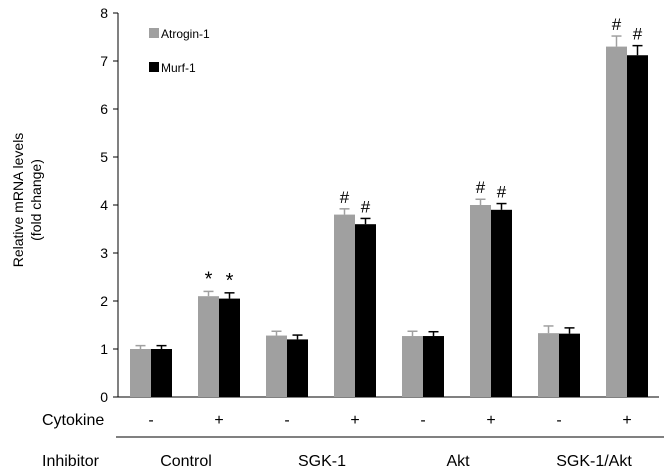 This screenshot has height=476, width=667. I want to click on inhibitor-row-label: Inhibitor, so click(71, 461).